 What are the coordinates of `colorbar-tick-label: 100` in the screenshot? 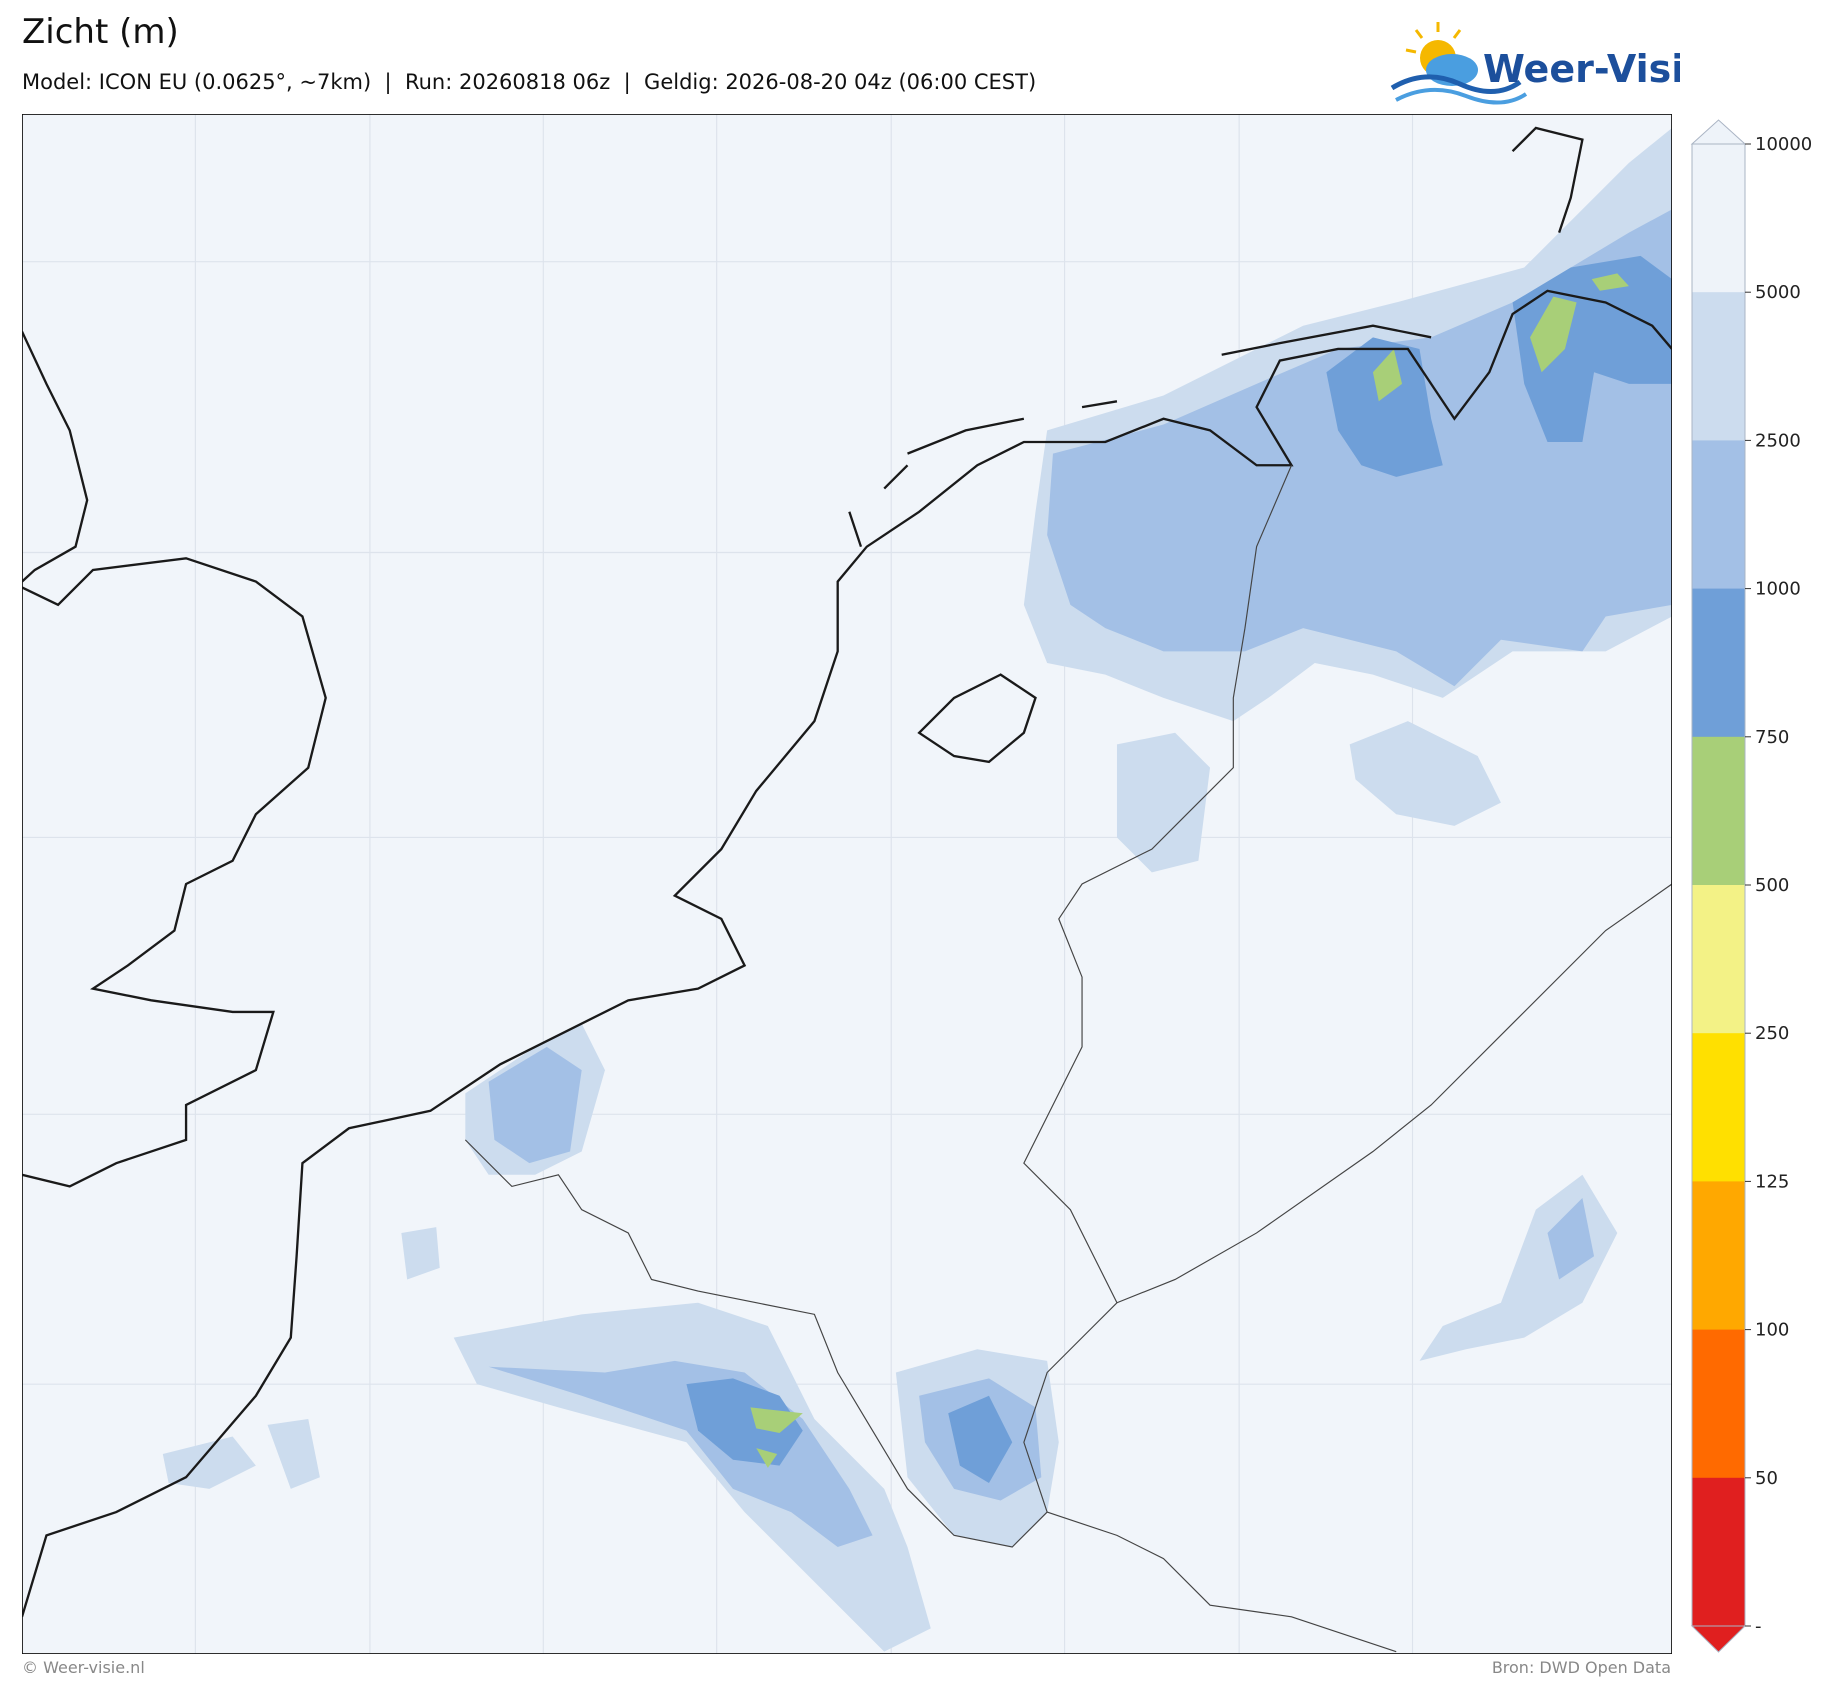 It's located at (1772, 1330).